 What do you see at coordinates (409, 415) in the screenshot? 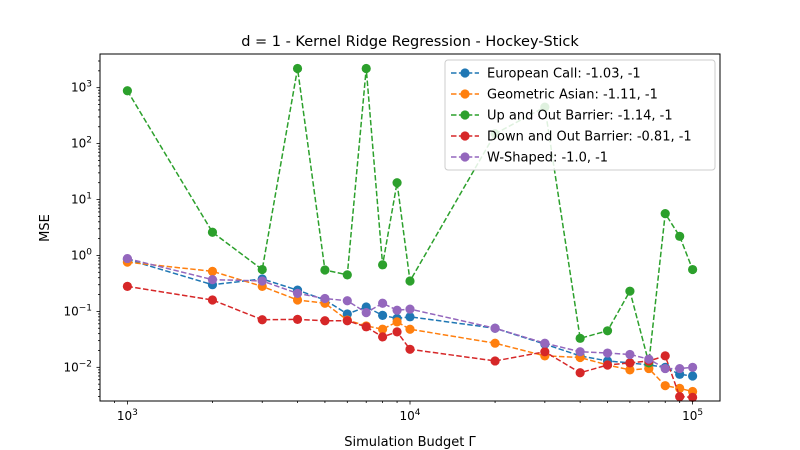
I see `x-tick-label: 104` at bounding box center [409, 415].